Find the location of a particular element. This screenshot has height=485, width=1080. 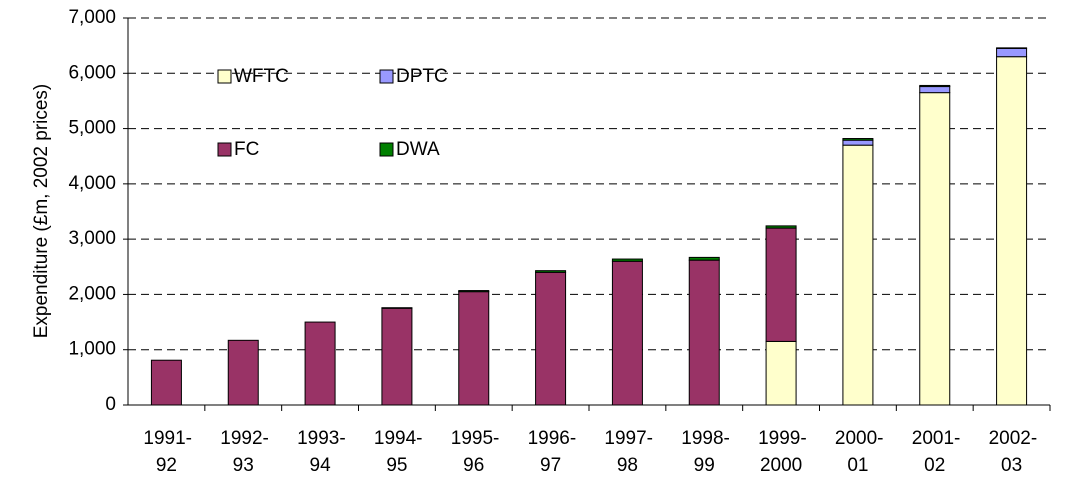

x-tick-label: 2000-01 is located at coordinates (859, 452).